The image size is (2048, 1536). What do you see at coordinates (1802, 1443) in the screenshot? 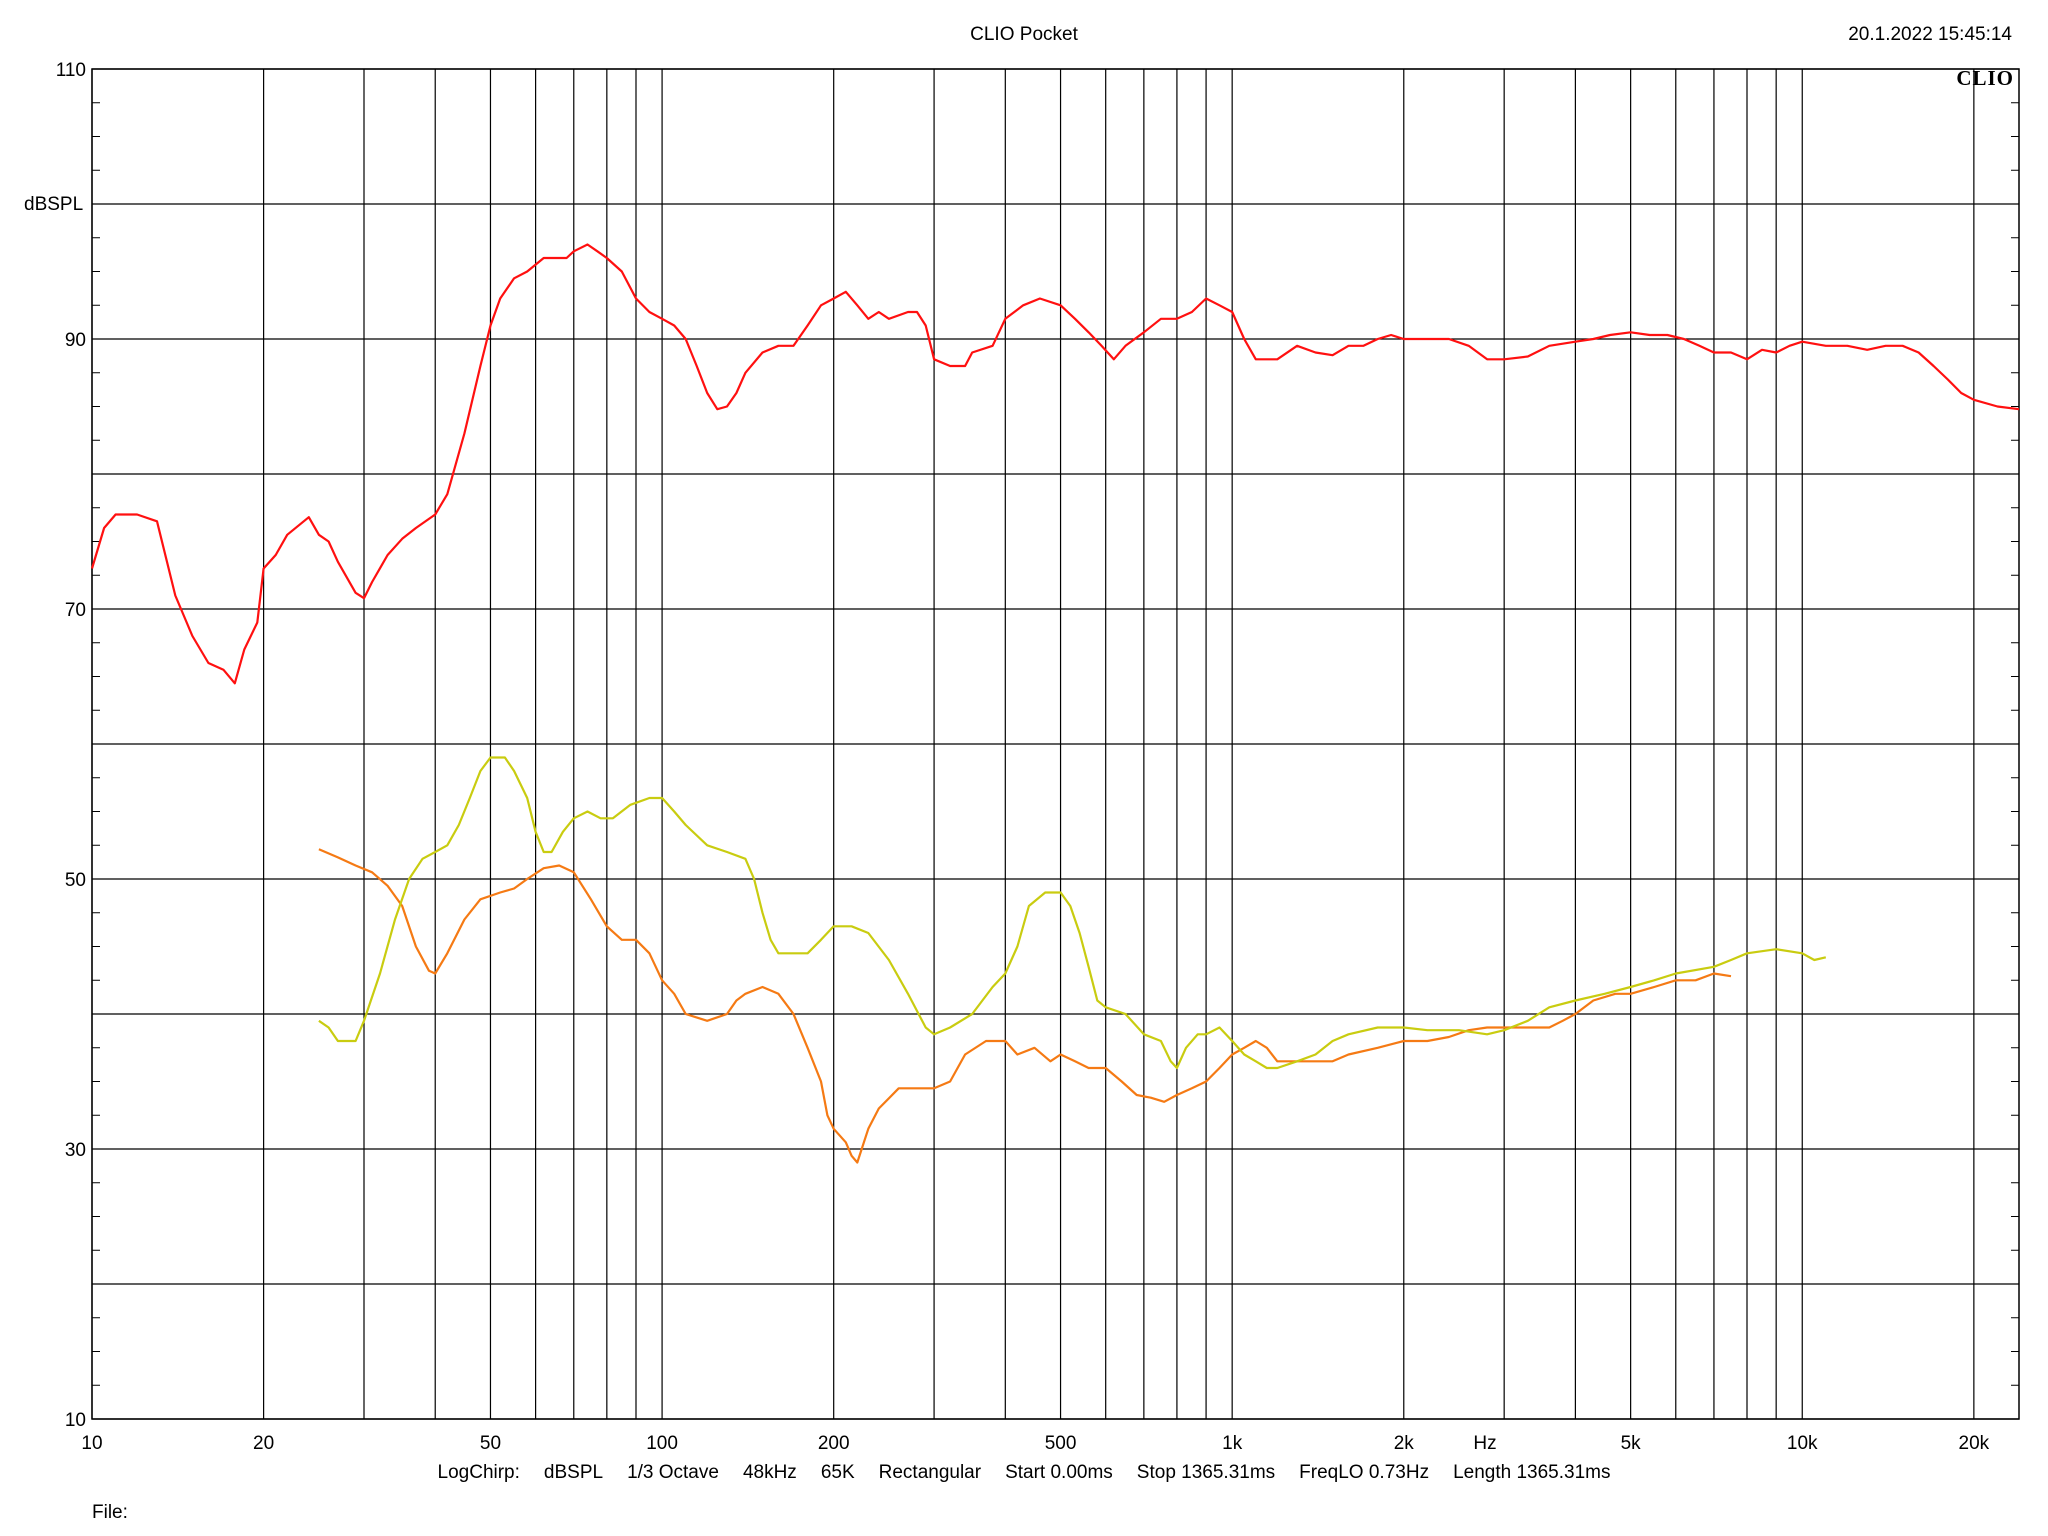
I see `x-tick-label: 10k` at bounding box center [1802, 1443].